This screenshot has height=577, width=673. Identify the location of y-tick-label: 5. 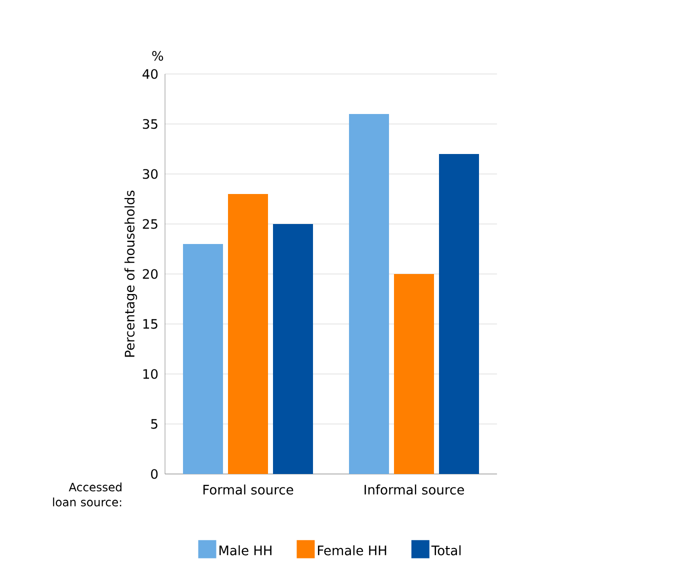
(154, 424).